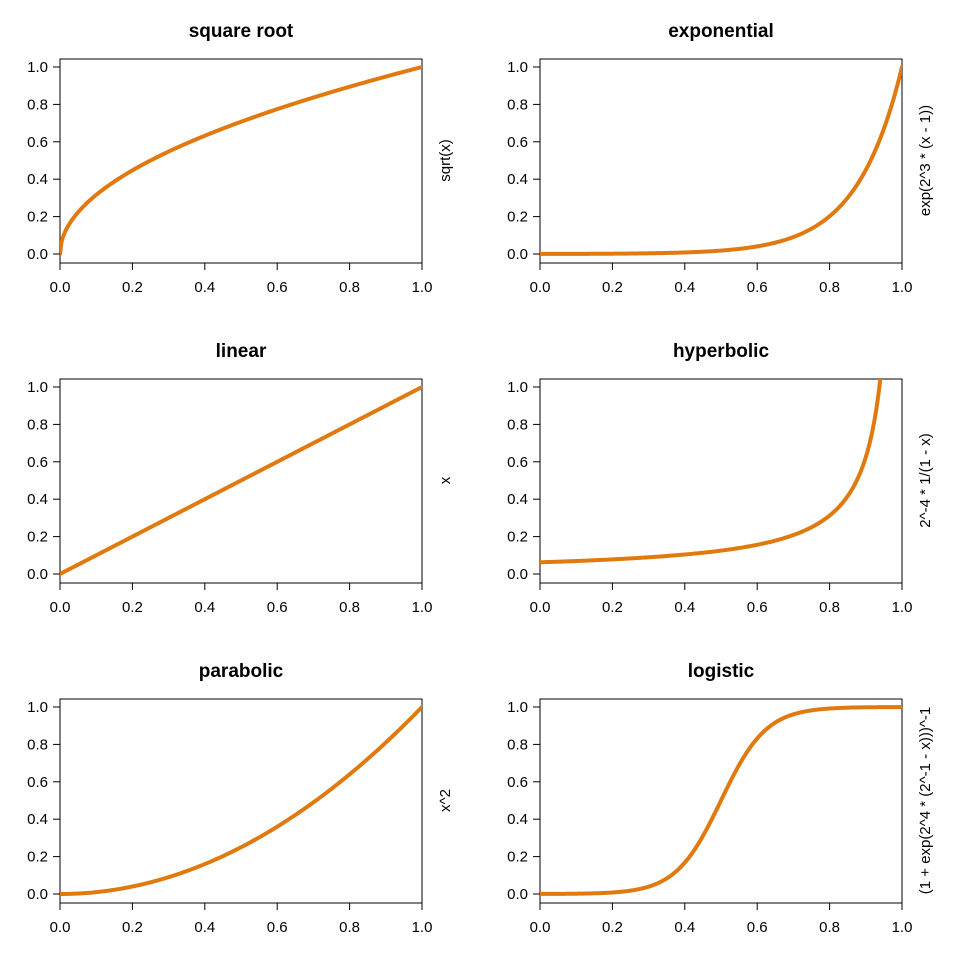 This screenshot has height=959, width=960. I want to click on chart-title: square root, so click(241, 31).